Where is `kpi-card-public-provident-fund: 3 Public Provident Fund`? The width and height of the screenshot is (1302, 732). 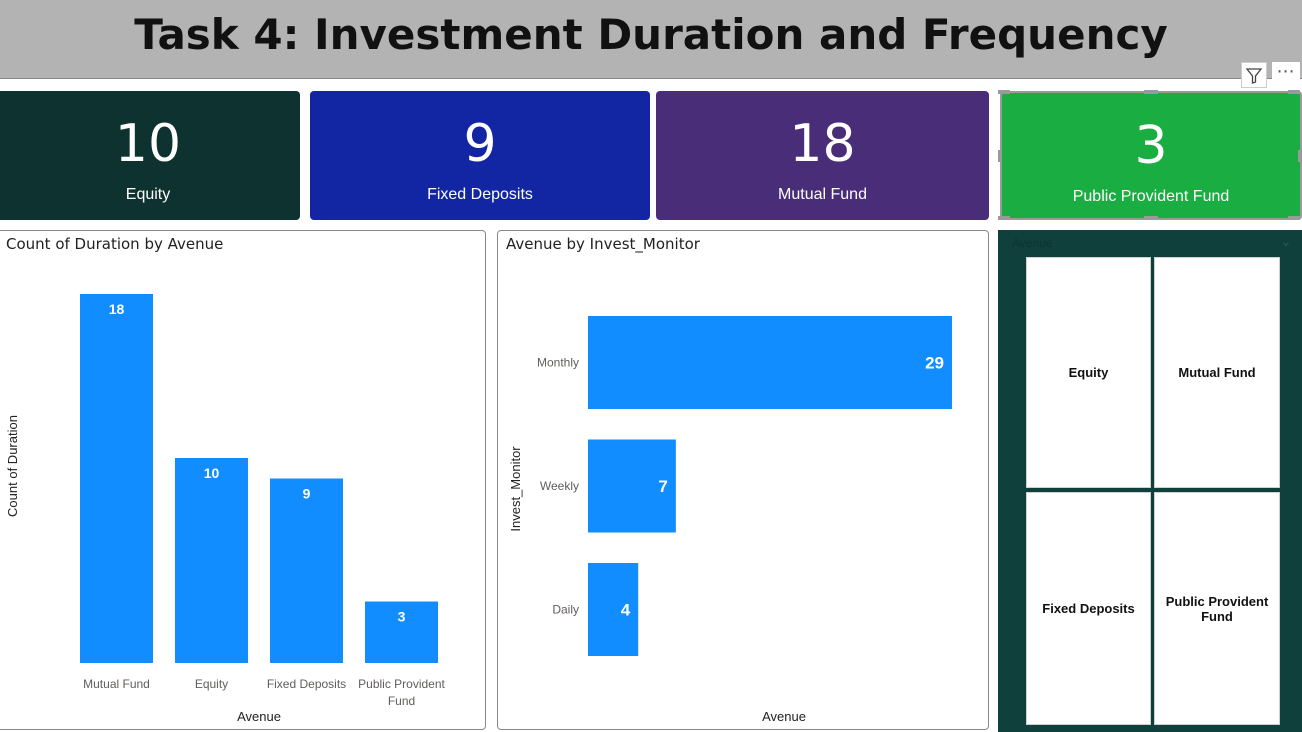 kpi-card-public-provident-fund: 3 Public Provident Fund is located at coordinates (1151, 155).